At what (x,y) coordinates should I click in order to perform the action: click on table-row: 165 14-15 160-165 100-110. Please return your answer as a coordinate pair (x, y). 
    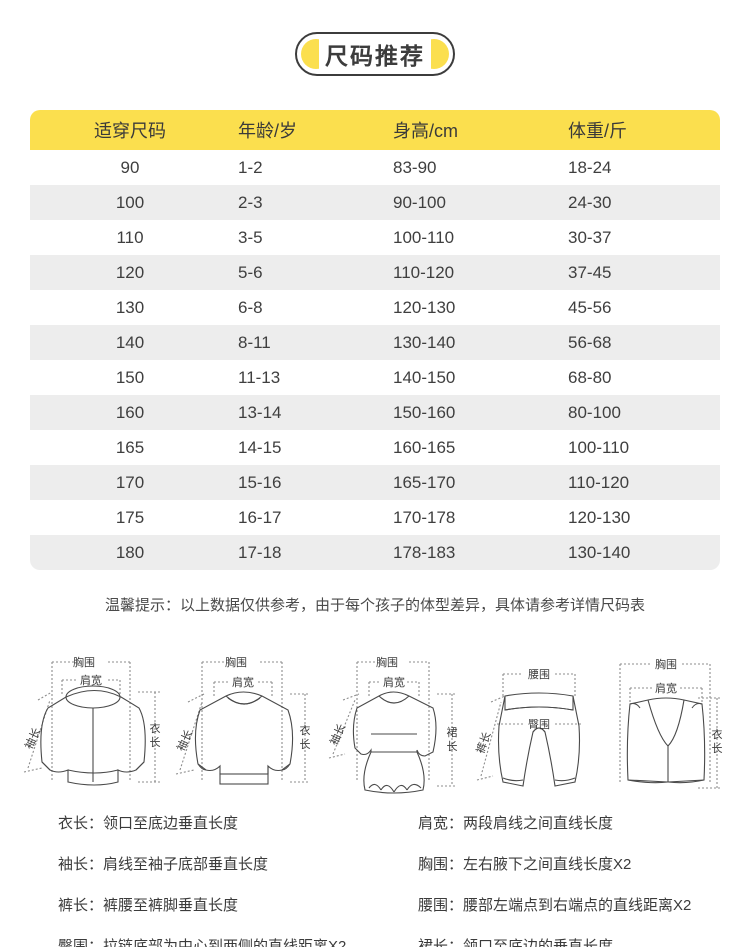
    Looking at the image, I should click on (375, 447).